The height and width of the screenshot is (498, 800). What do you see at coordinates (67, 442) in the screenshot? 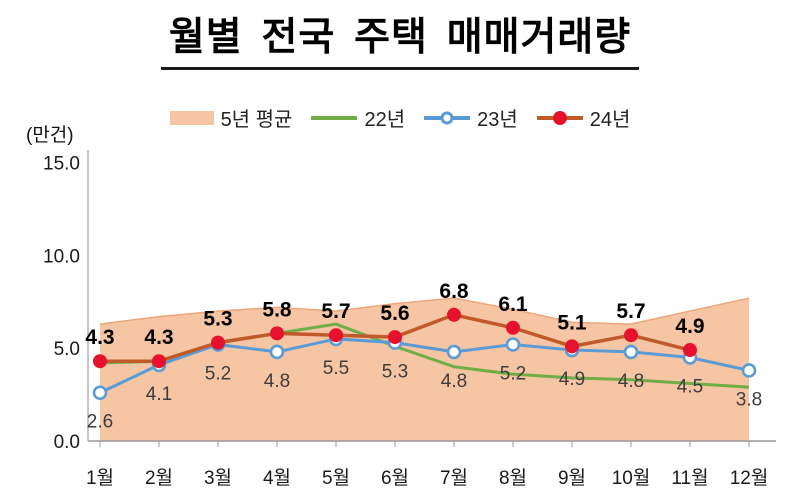
I see `y-tick-label: 0.0` at bounding box center [67, 442].